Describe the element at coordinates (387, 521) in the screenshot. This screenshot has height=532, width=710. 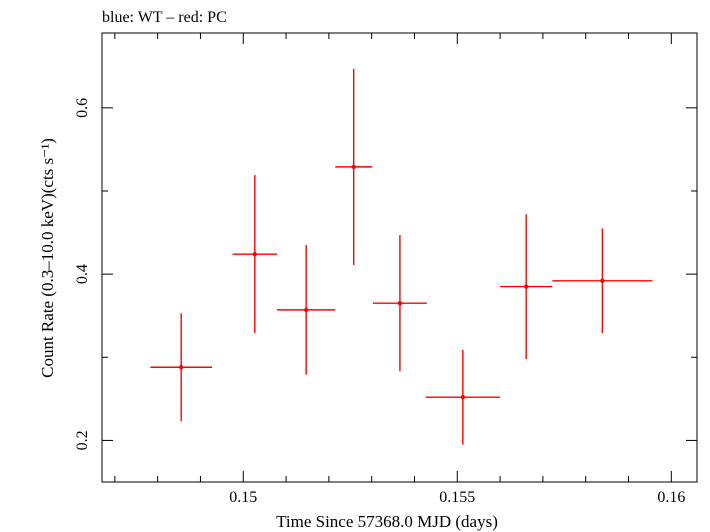
I see `x-axis-label: Time Since 57368.0 MJD (days)` at that location.